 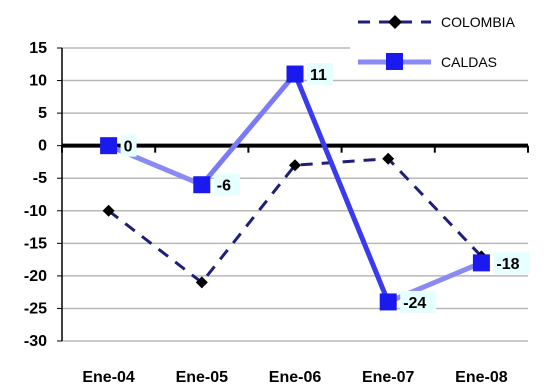 I want to click on legend-colombia-label: COLOMBIA, so click(x=478, y=22).